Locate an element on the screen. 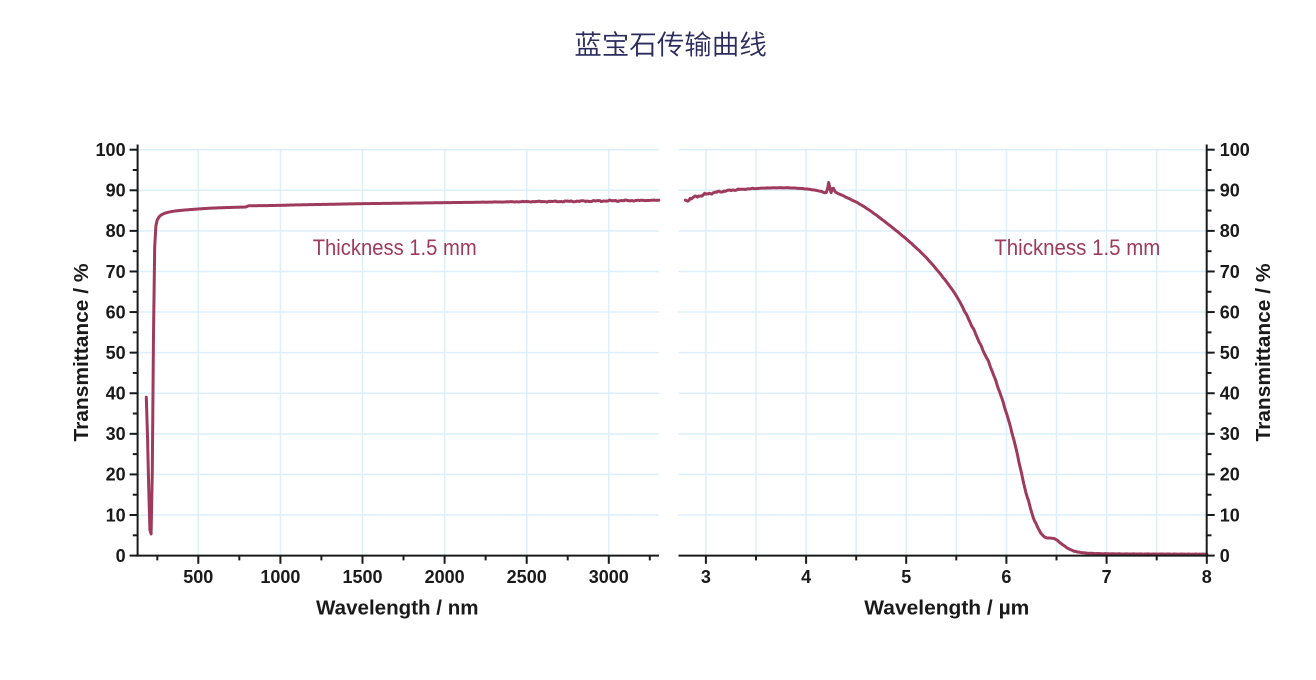 Image resolution: width=1316 pixels, height=680 pixels. svg-text: 4 is located at coordinates (806, 577).